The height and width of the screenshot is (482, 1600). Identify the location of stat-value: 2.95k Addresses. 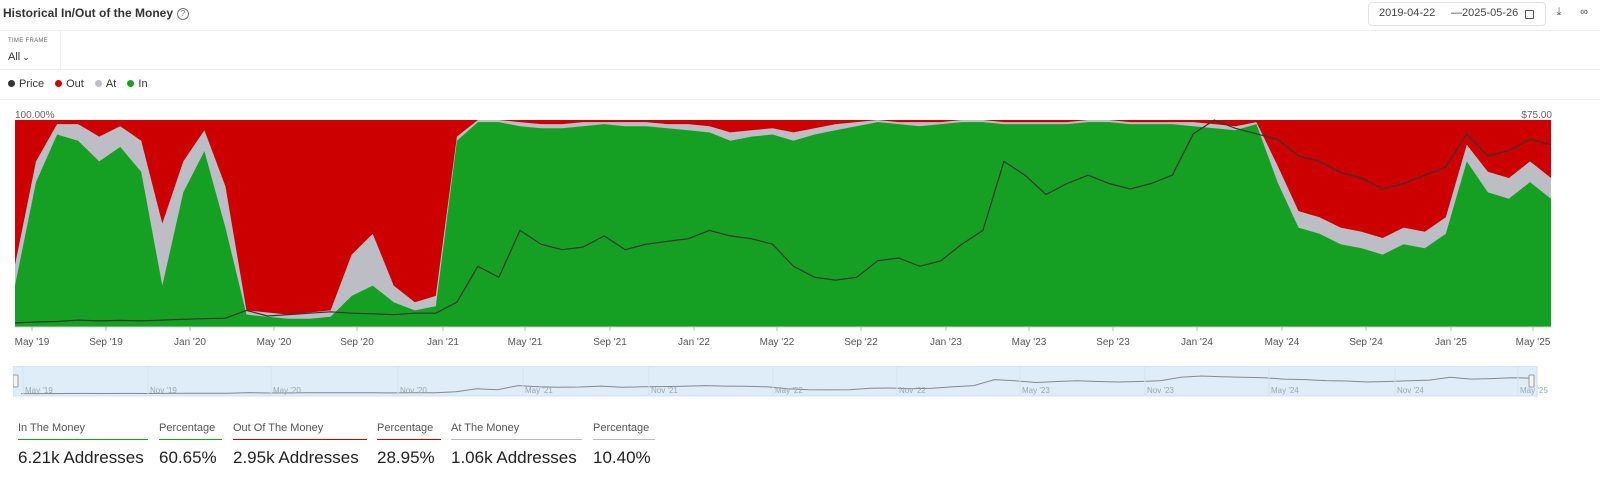
(296, 457).